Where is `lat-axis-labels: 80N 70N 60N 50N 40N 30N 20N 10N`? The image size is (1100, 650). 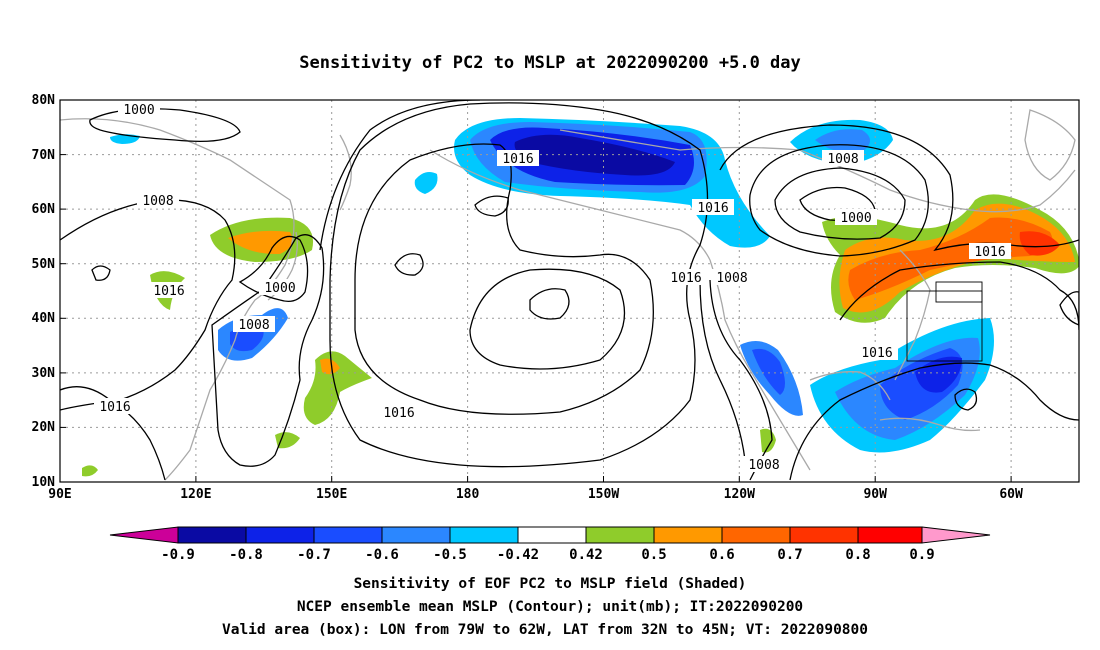
lat-axis-labels: 80N 70N 60N 50N 40N 30N 20N 10N is located at coordinates (44, 291).